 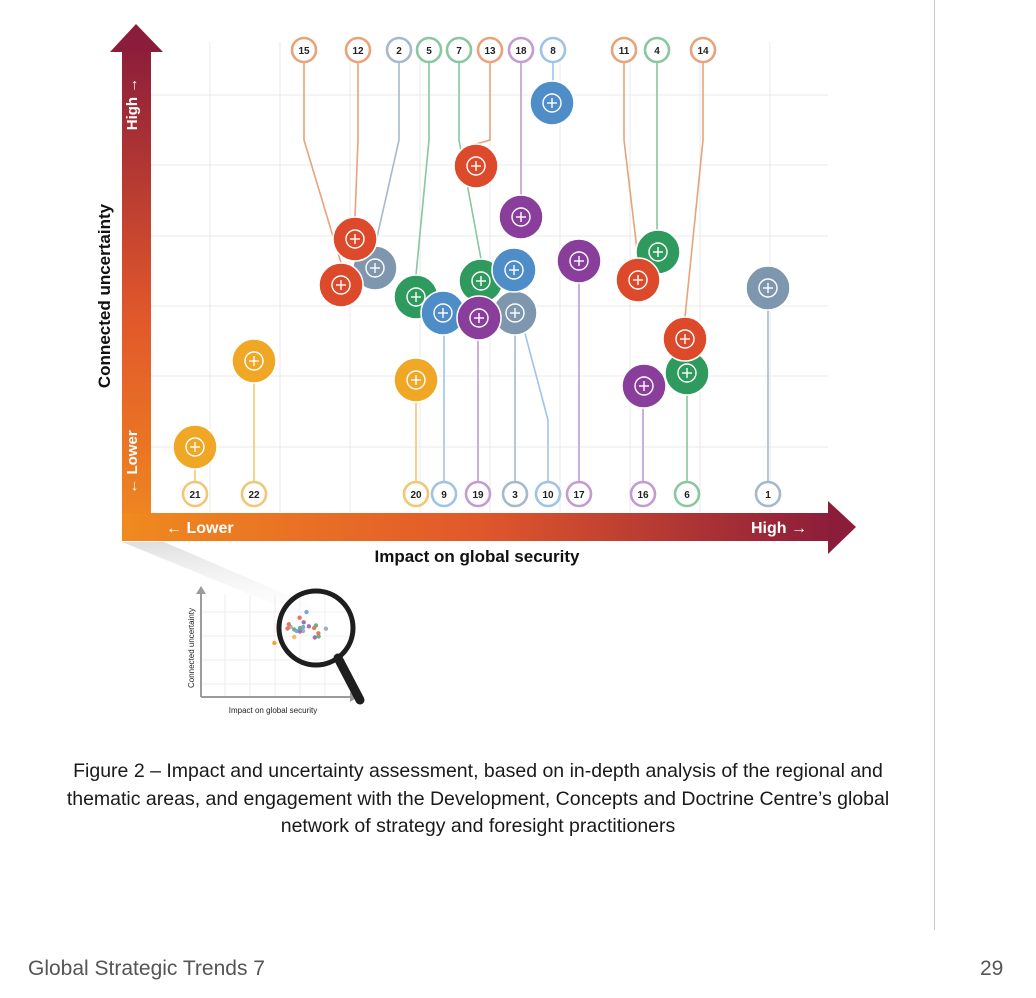 I want to click on item-label-number: 11, so click(x=624, y=51).